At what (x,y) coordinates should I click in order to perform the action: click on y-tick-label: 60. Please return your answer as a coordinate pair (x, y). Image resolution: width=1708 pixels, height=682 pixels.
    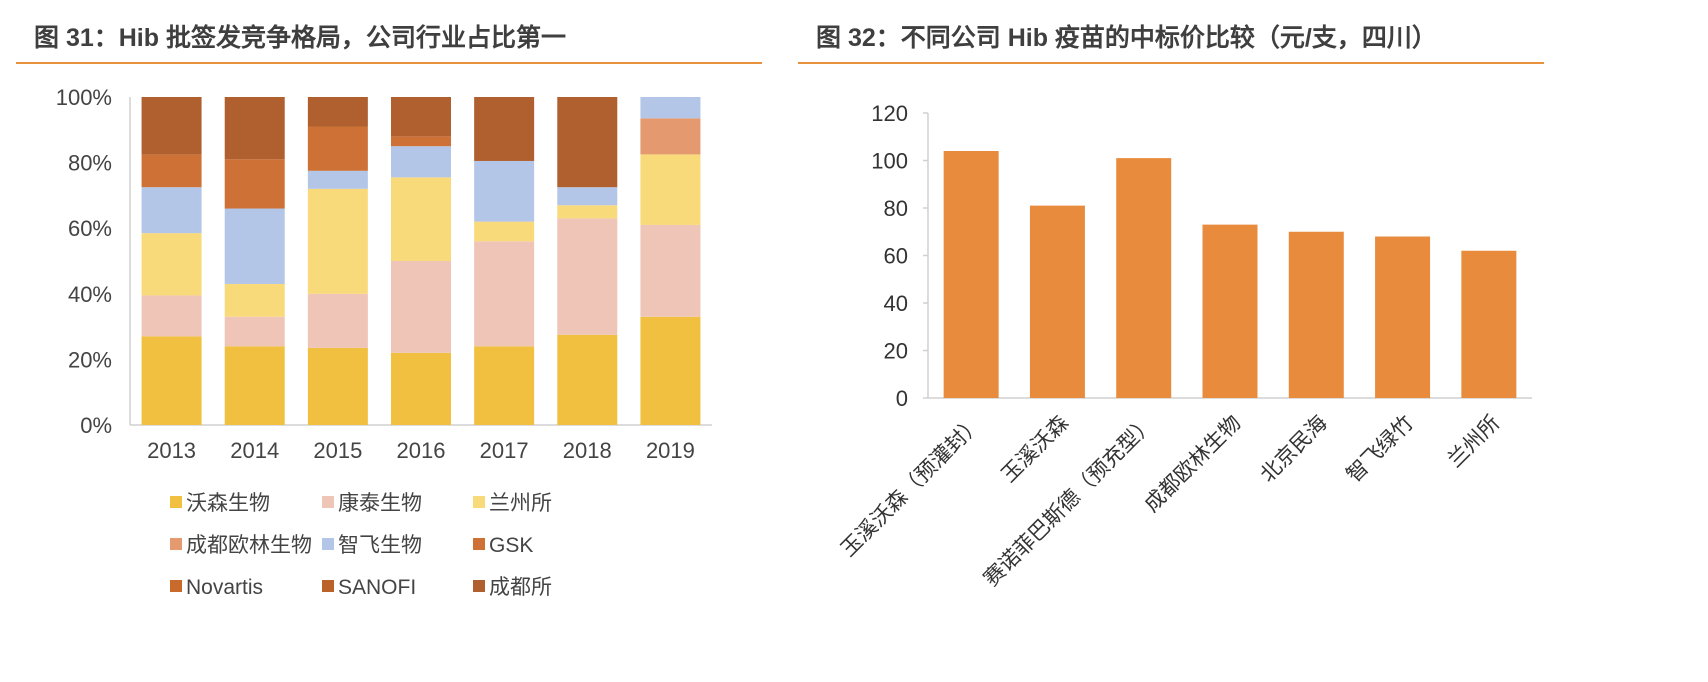
    Looking at the image, I should click on (896, 256).